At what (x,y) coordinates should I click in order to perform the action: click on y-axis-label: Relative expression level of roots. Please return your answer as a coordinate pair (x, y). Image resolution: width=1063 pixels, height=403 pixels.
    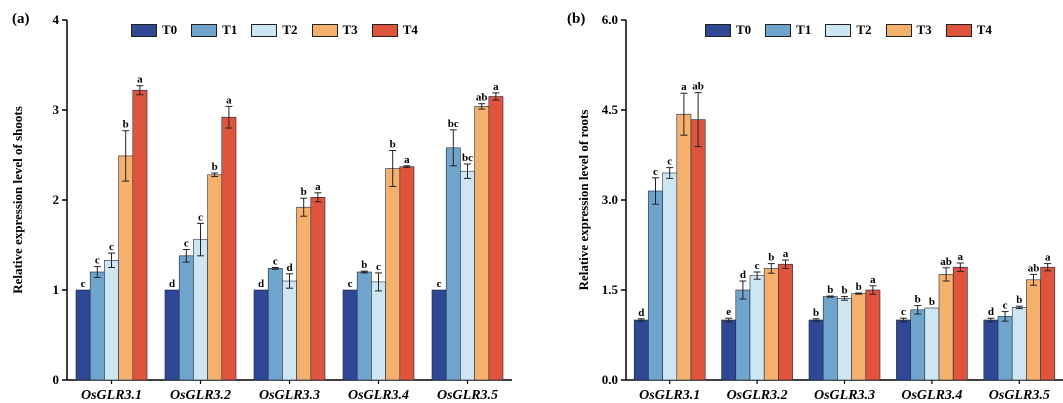
    Looking at the image, I should click on (583, 200).